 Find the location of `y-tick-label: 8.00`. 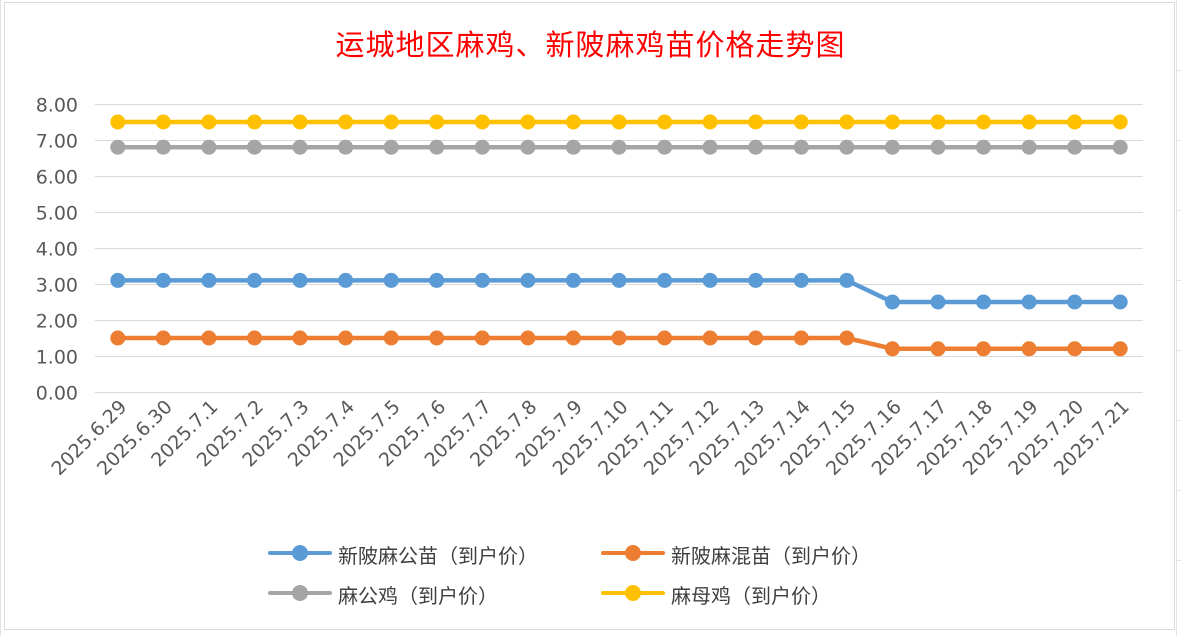

y-tick-label: 8.00 is located at coordinates (57, 106).